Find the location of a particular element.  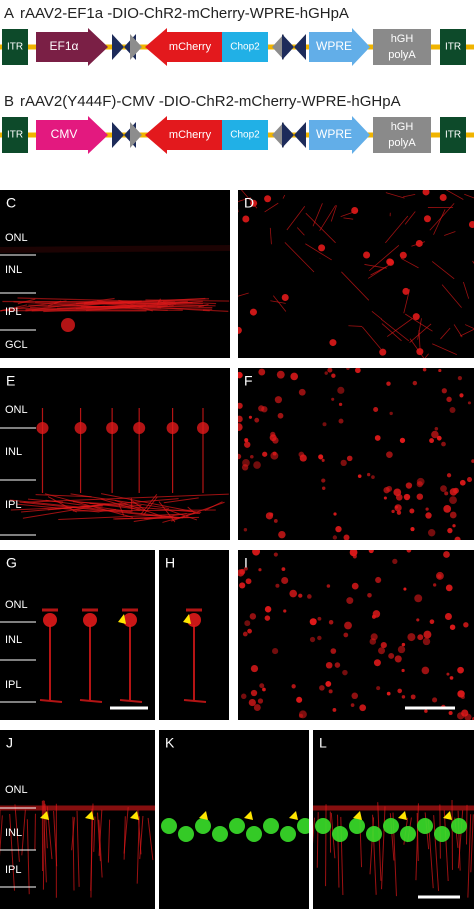

layer-label: INL is located at coordinates (13, 452).